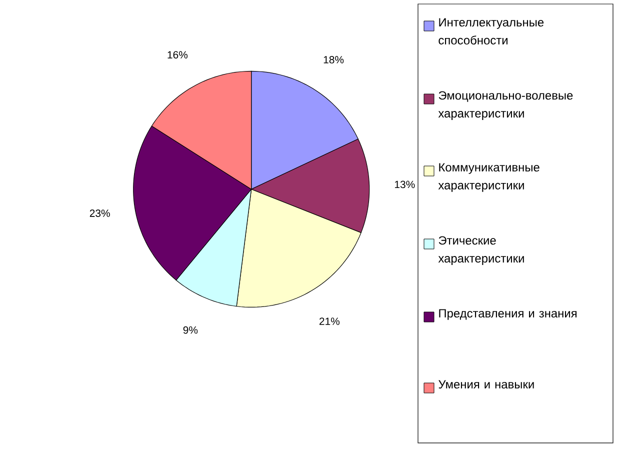 The height and width of the screenshot is (463, 622). Describe the element at coordinates (100, 213) in the screenshot. I see `data-label: 23%` at that location.